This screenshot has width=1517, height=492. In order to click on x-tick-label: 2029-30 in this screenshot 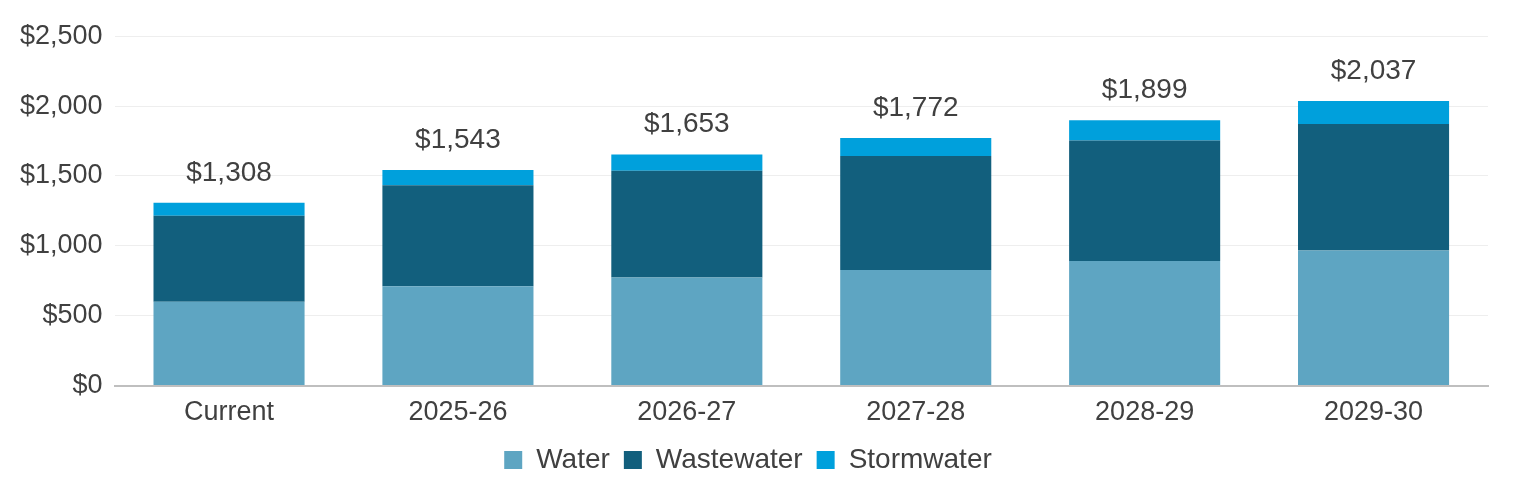, I will do `click(1374, 411)`.